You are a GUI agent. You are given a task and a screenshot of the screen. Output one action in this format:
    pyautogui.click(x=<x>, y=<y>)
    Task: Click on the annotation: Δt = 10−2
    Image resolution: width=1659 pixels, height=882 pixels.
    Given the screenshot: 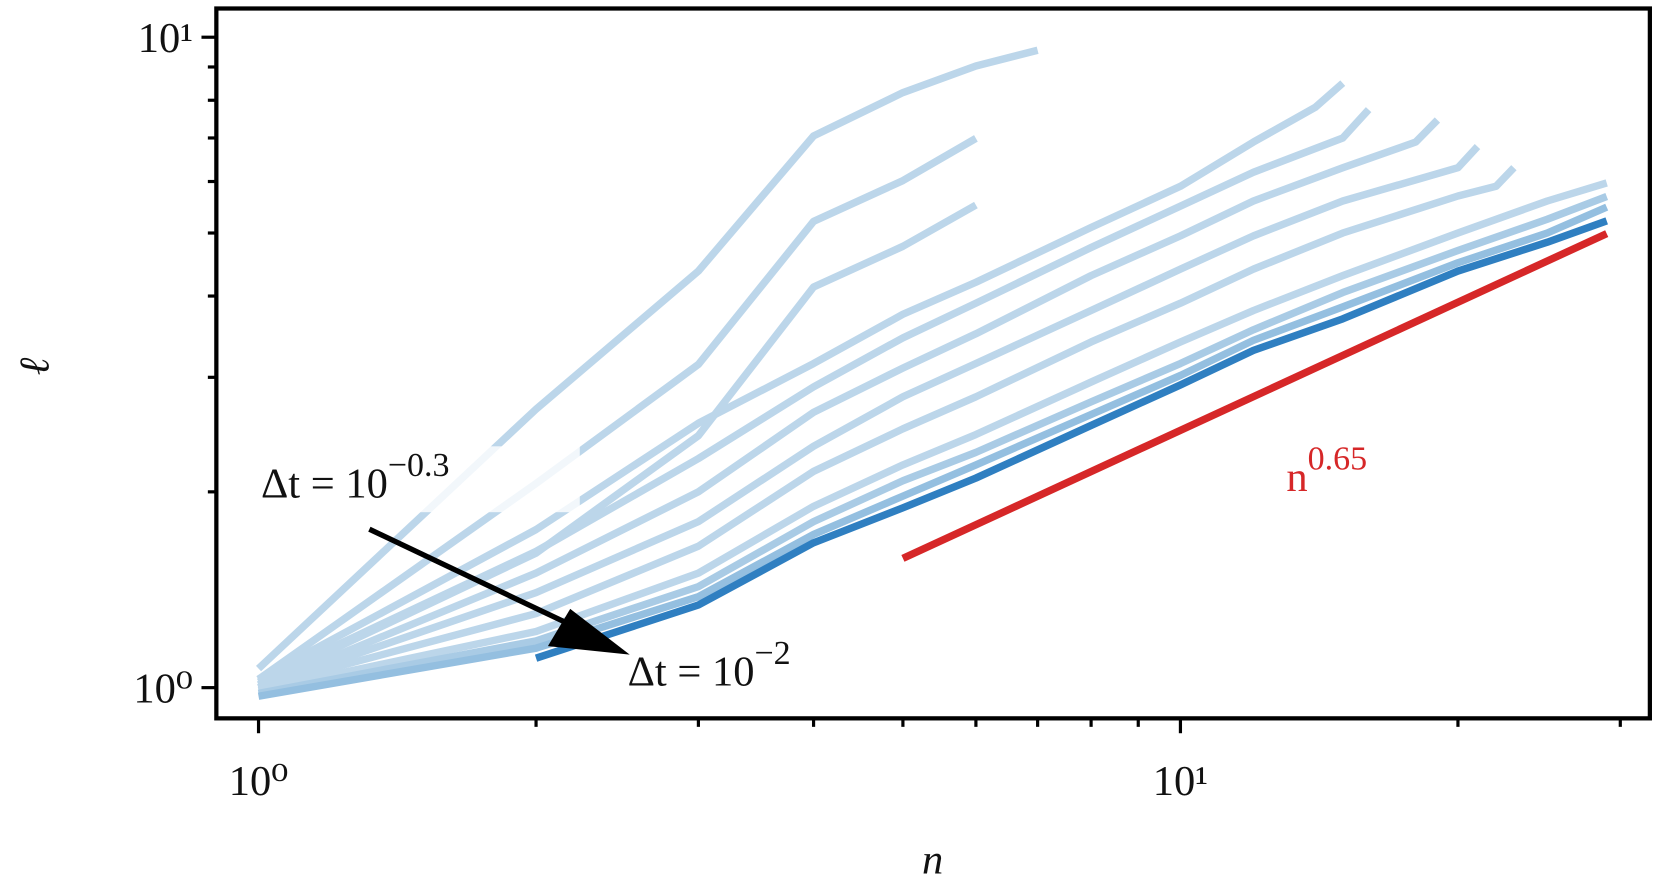 What is the action you would take?
    pyautogui.click(x=709, y=665)
    